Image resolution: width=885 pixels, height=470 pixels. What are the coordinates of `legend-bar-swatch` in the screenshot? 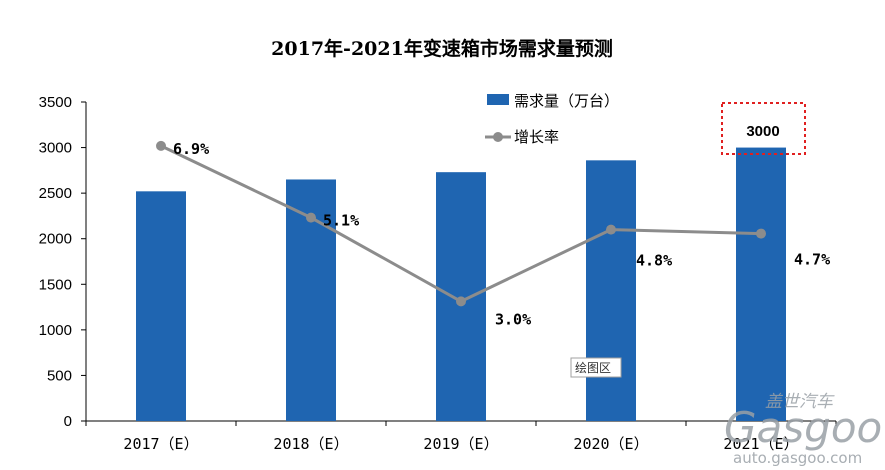 It's located at (498, 99).